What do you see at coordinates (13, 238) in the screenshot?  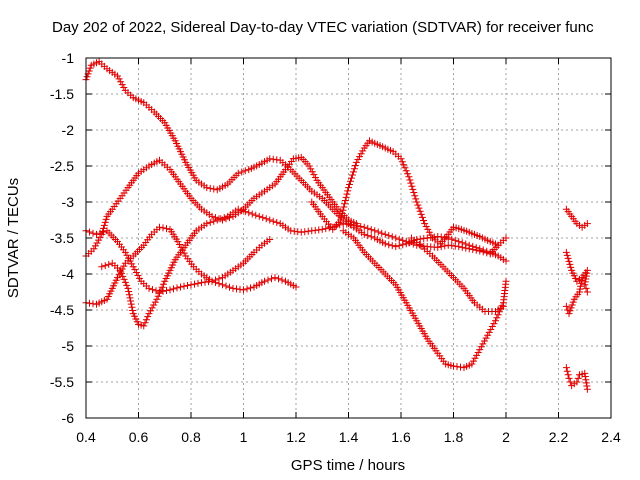 I see `y-axis-label: SDTVAR / TECUs` at bounding box center [13, 238].